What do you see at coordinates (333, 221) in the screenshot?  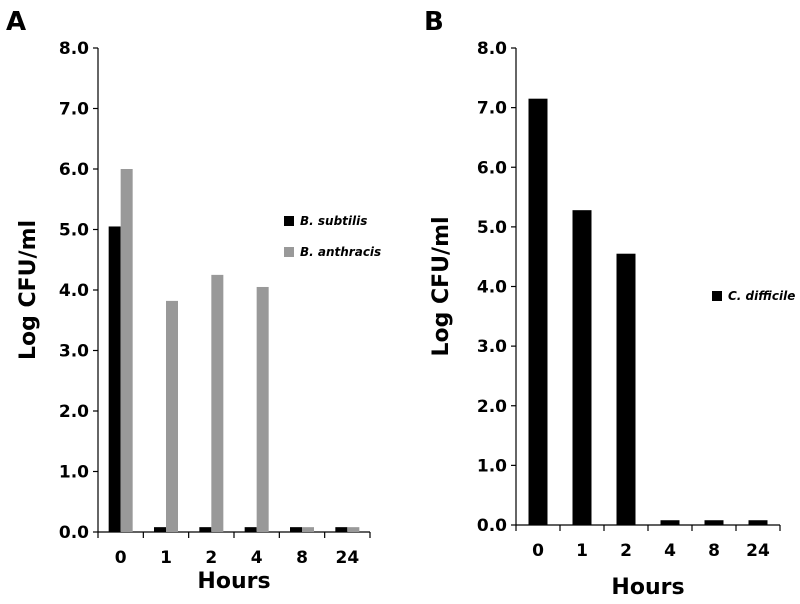 I see `legend-label: B. subtilis` at bounding box center [333, 221].